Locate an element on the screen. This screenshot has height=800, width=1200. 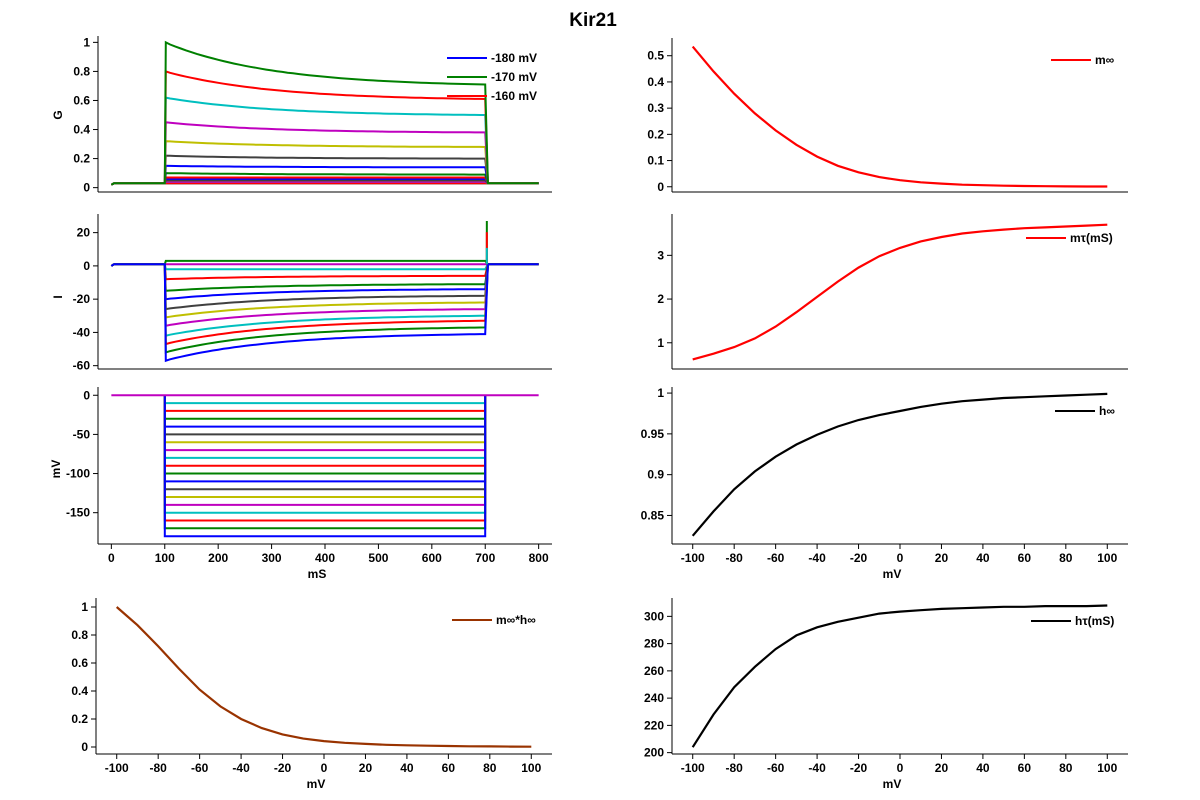
y-tick-label: 2 is located at coordinates (660, 299).